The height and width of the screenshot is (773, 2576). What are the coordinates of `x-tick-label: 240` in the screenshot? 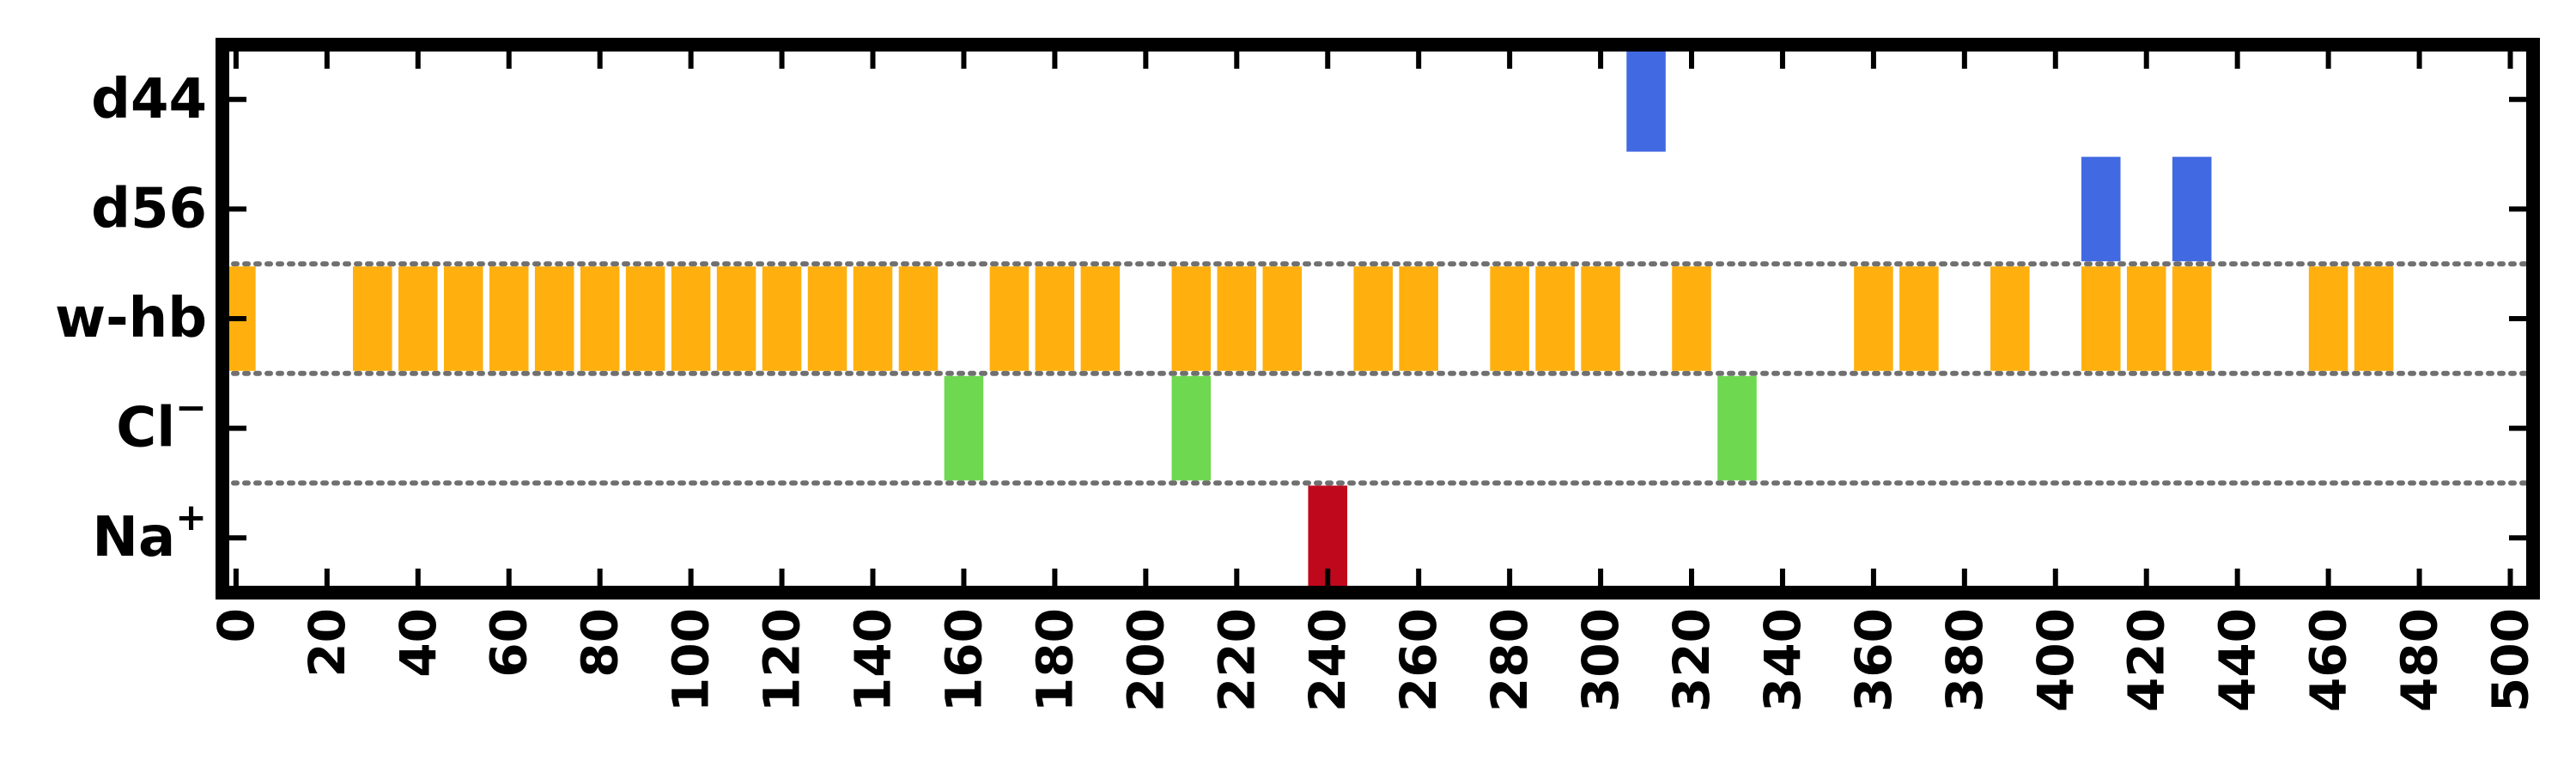 It's located at (1327, 660).